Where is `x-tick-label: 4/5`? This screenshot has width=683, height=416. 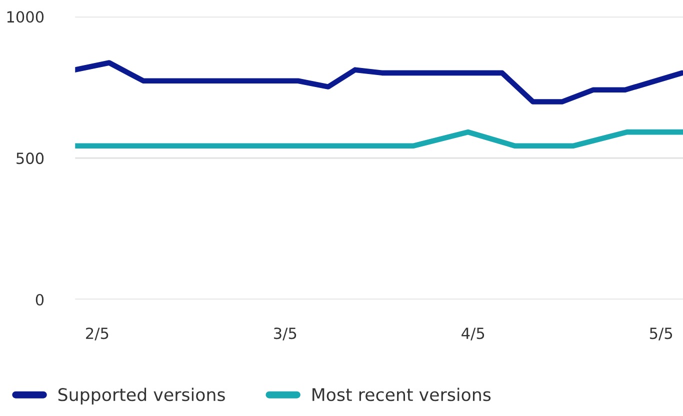 x-tick-label: 4/5 is located at coordinates (473, 334).